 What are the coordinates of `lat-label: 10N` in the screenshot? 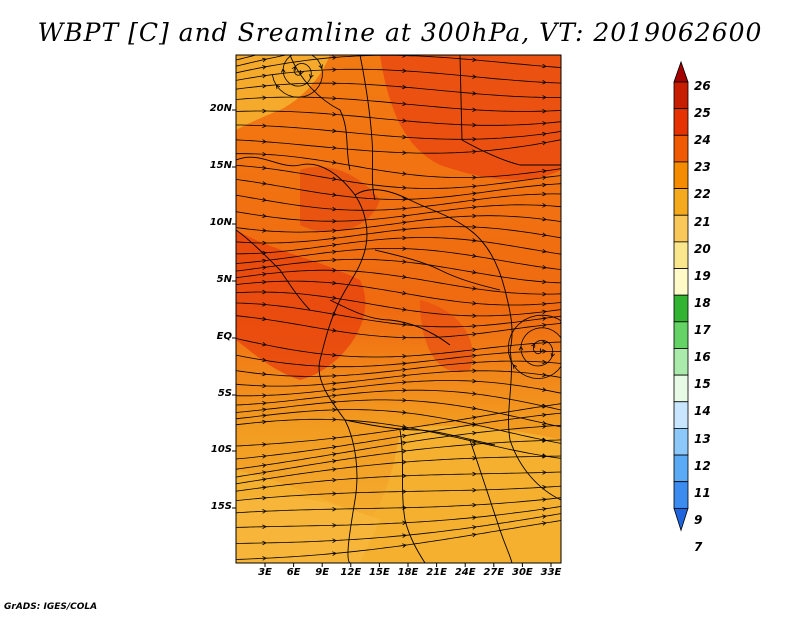 It's located at (220, 222).